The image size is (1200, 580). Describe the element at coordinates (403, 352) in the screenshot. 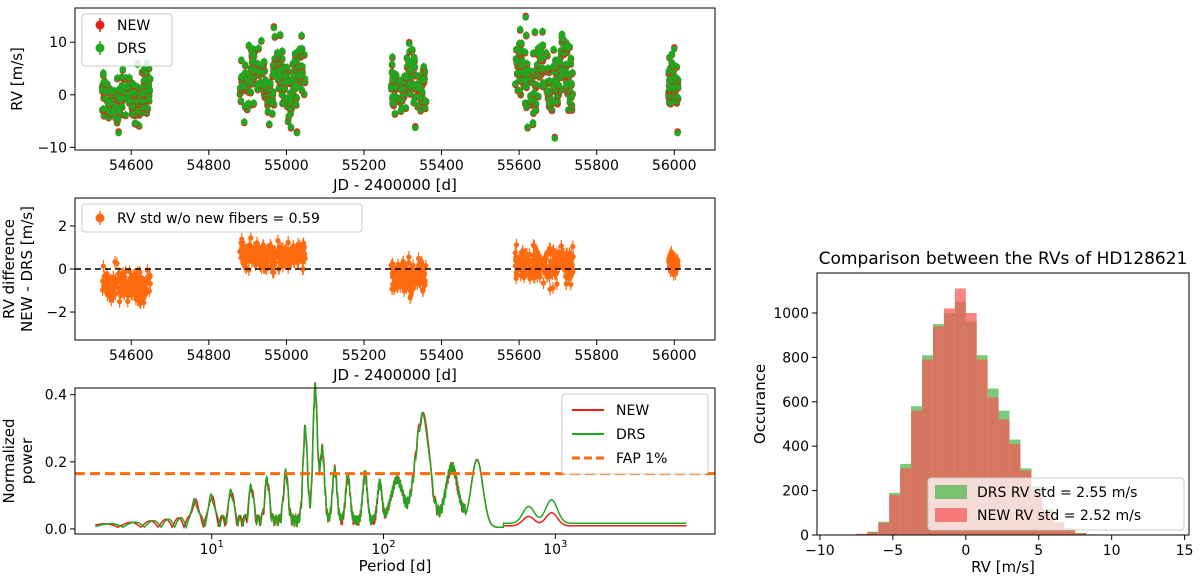

I see `rv-difference-x-ticks: 54600 54800 55000 55200 55400 55600 55800 56000` at that location.